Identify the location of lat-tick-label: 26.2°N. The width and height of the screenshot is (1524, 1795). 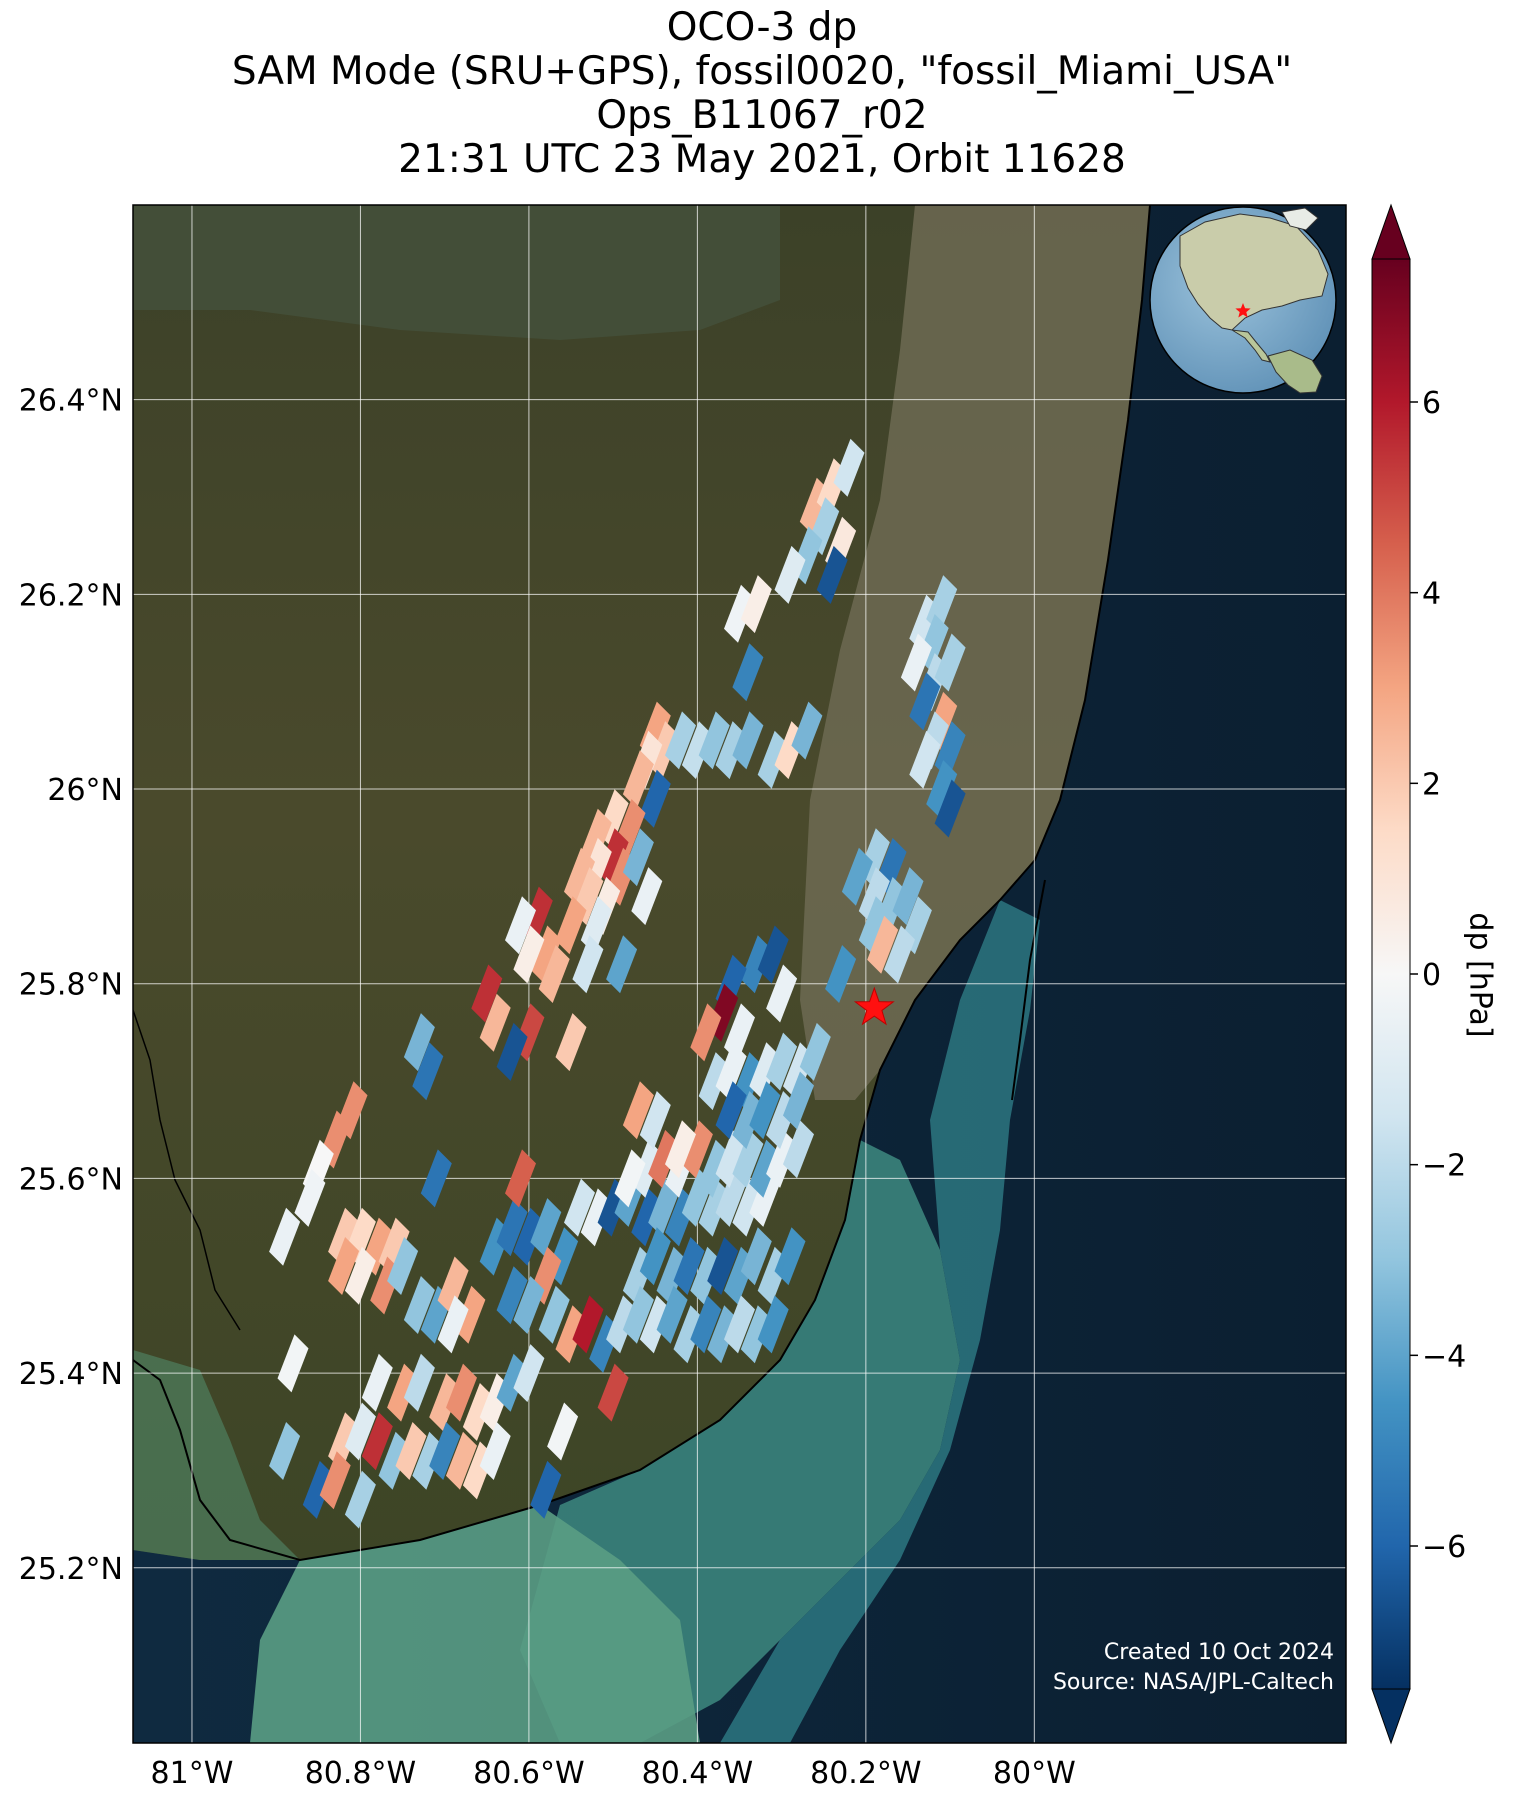
(71, 595).